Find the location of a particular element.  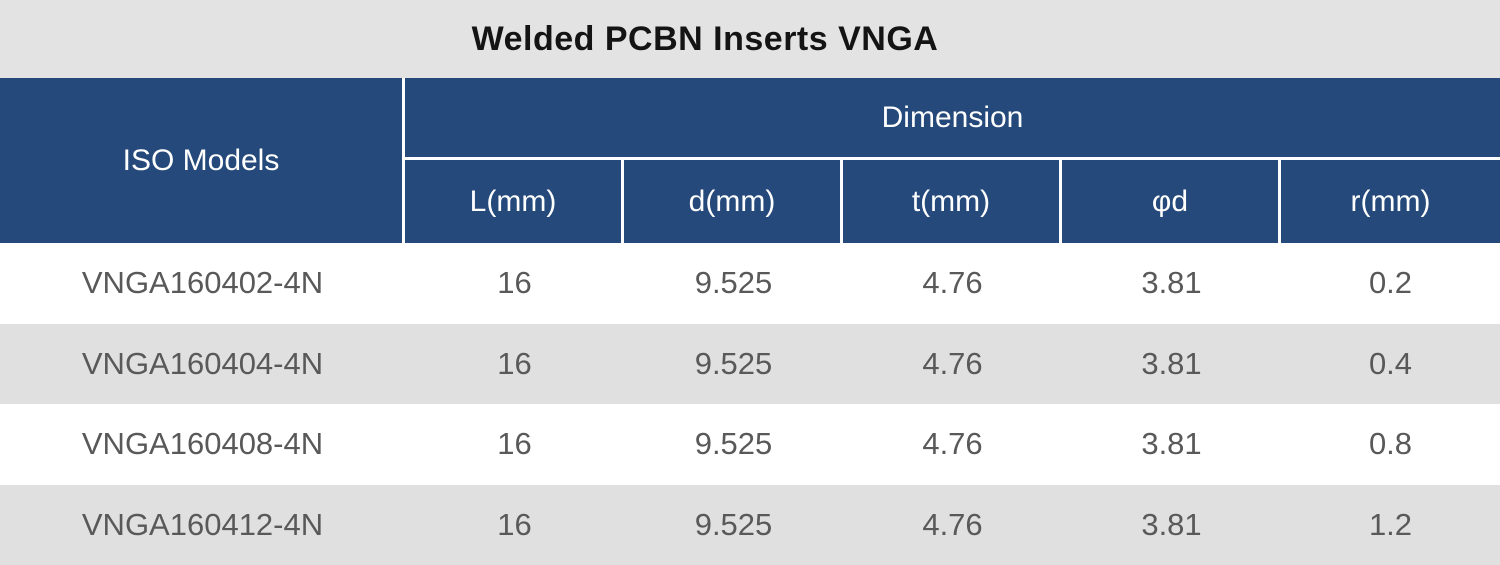

header-dimension: Dimension is located at coordinates (952, 119).